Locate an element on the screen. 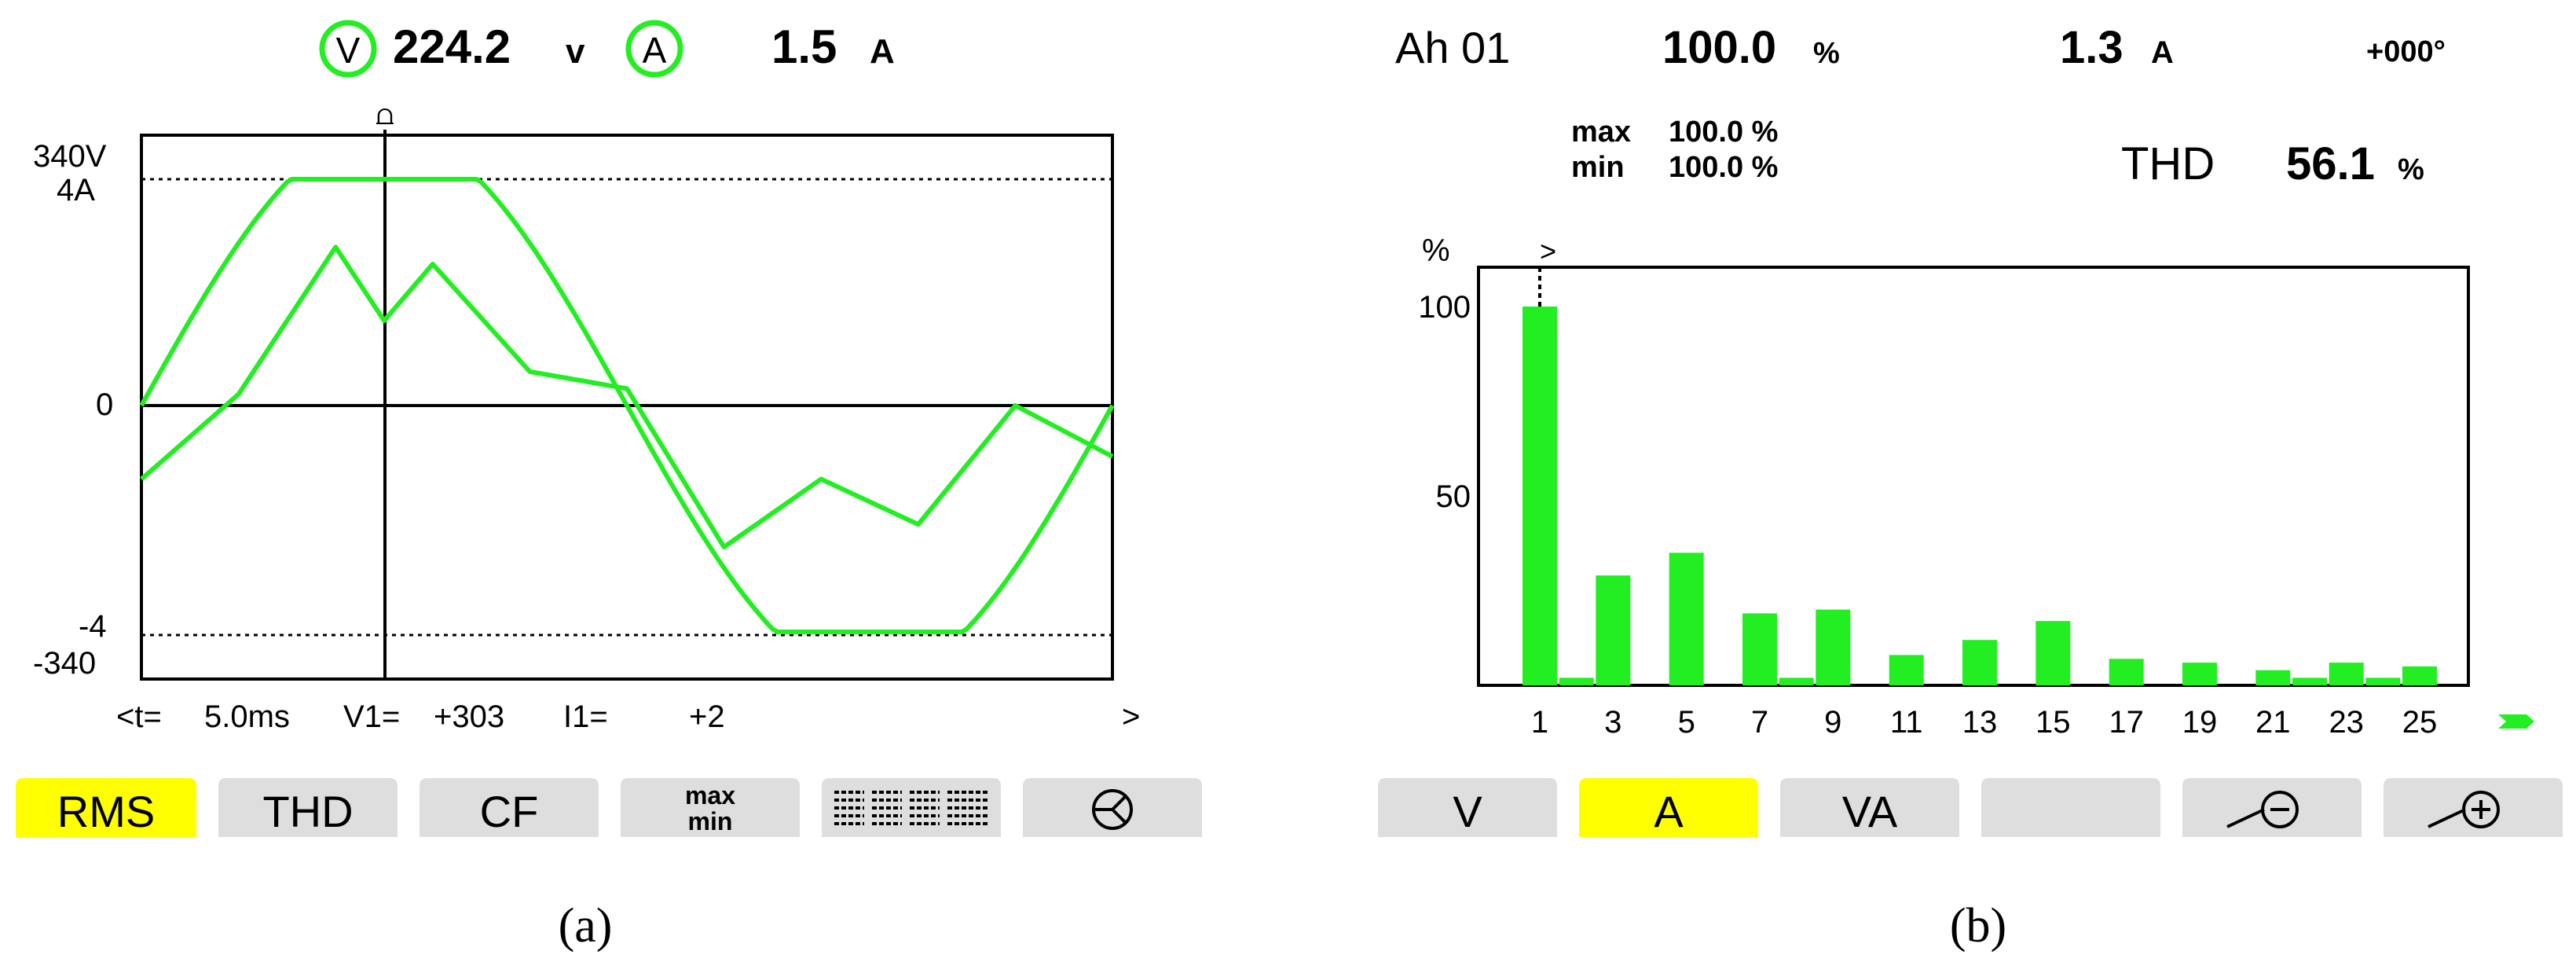  power-mode-label: VA is located at coordinates (1870, 811).